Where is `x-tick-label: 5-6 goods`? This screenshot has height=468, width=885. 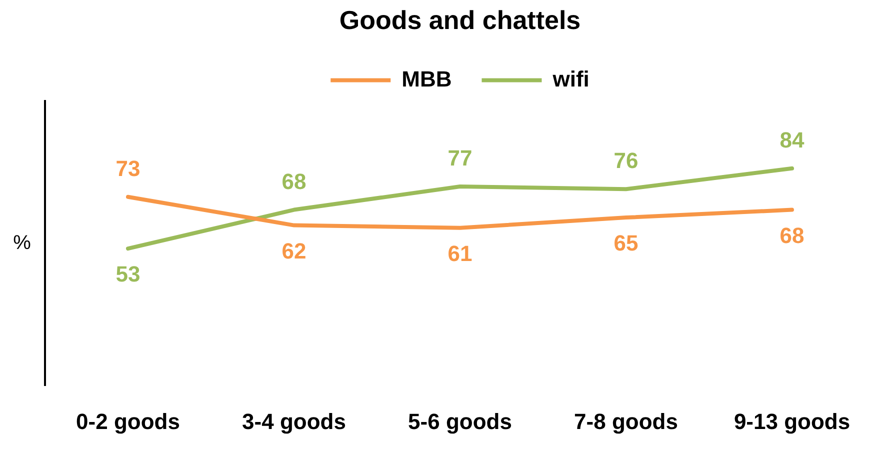 x-tick-label: 5-6 goods is located at coordinates (460, 421).